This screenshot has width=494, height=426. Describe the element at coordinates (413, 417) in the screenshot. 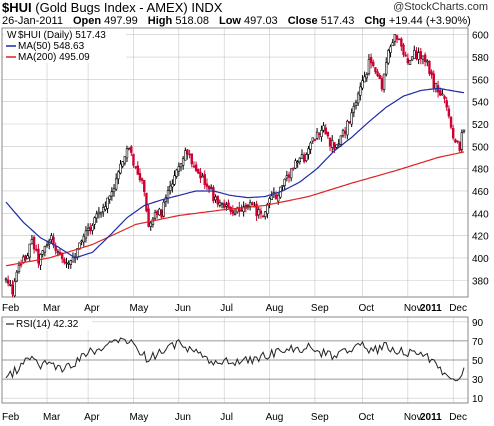

I see `rsi-x-tick-label: Nov` at that location.